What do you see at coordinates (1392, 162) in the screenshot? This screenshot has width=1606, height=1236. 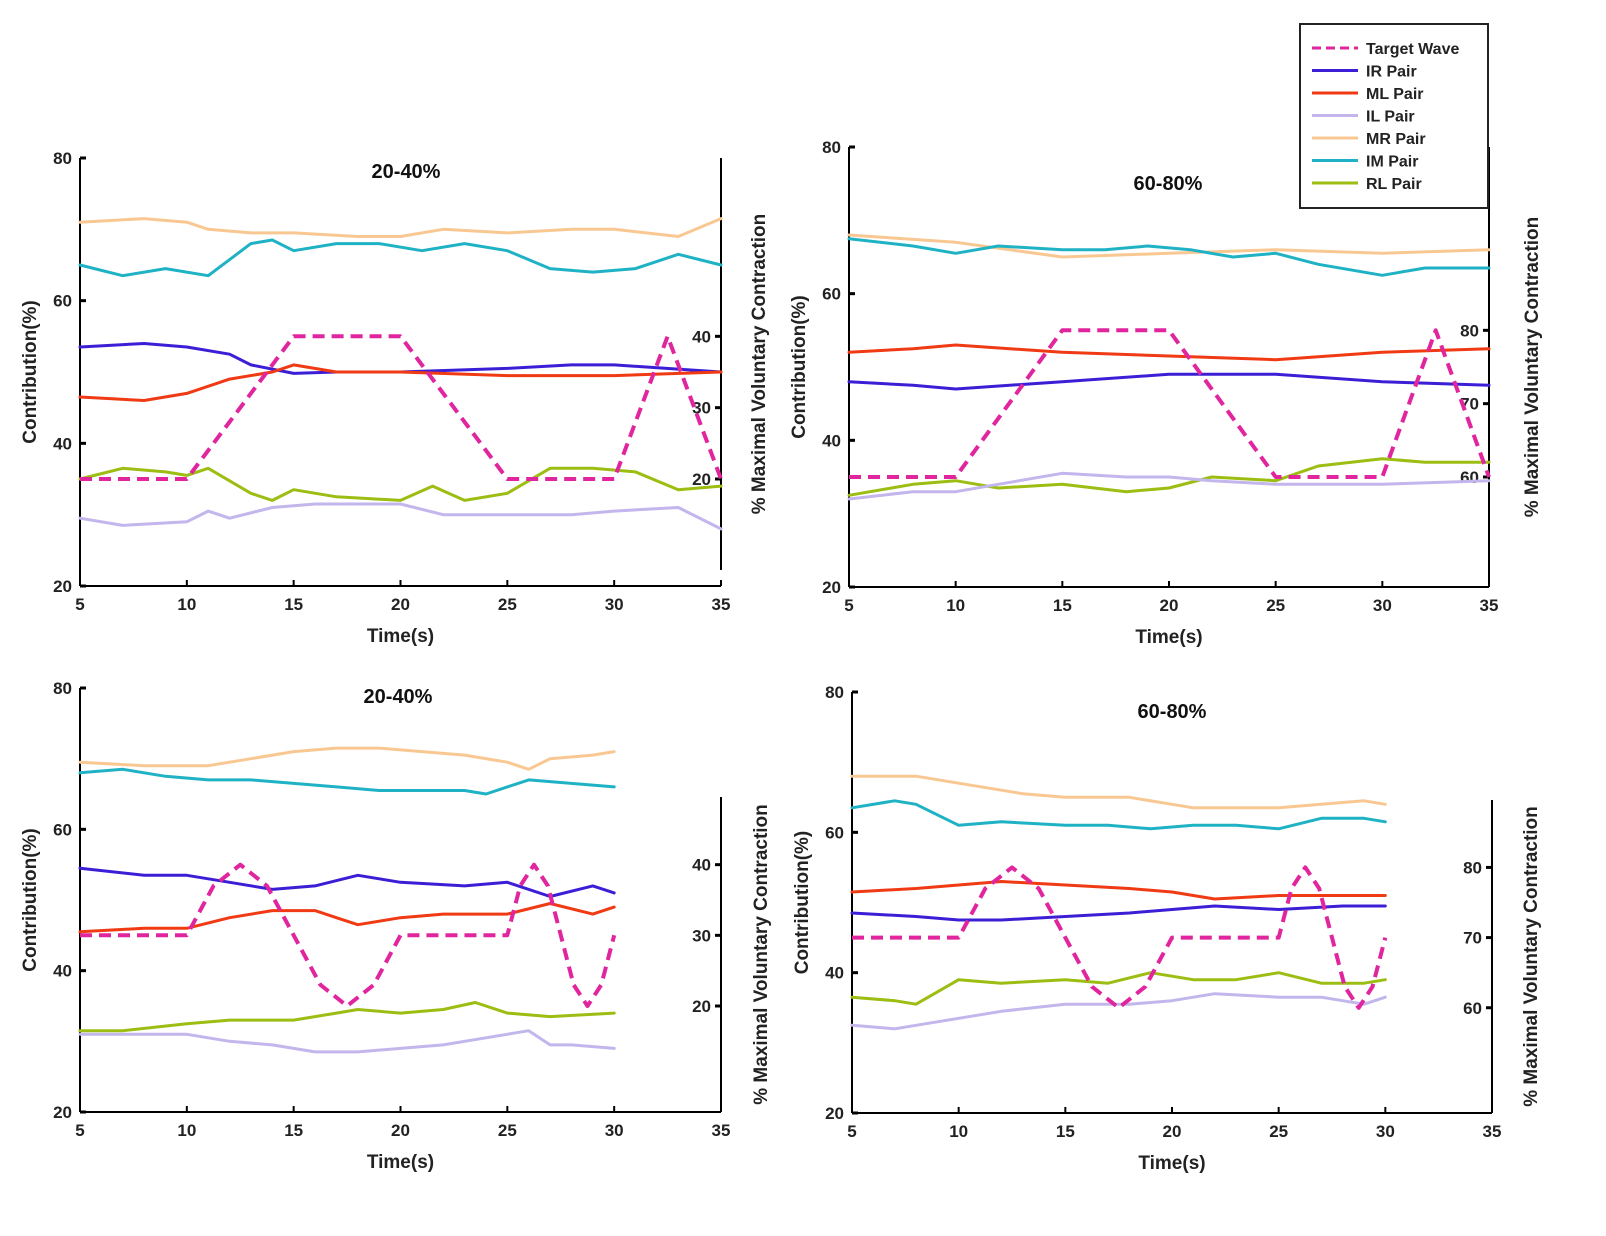 I see `legend-label: IM Pair` at bounding box center [1392, 162].